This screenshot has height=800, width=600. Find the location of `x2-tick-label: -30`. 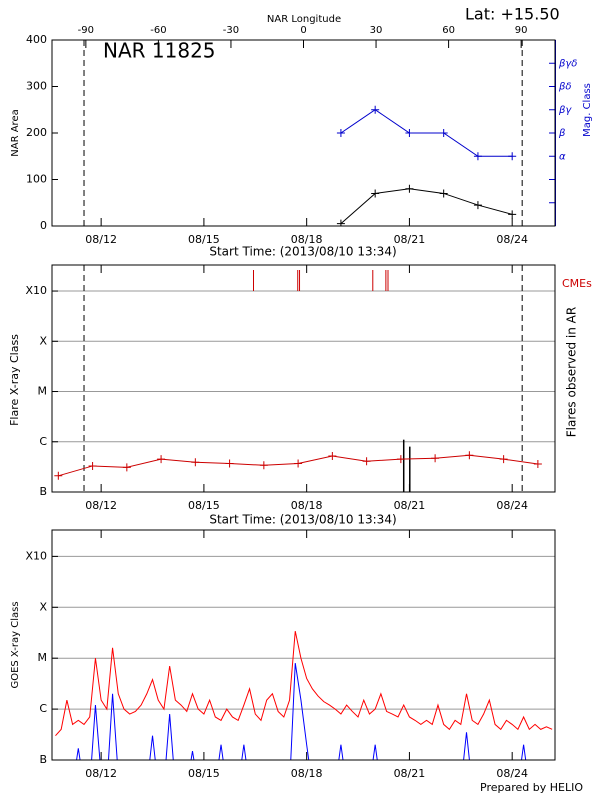

x2-tick-label: -30 is located at coordinates (231, 30).